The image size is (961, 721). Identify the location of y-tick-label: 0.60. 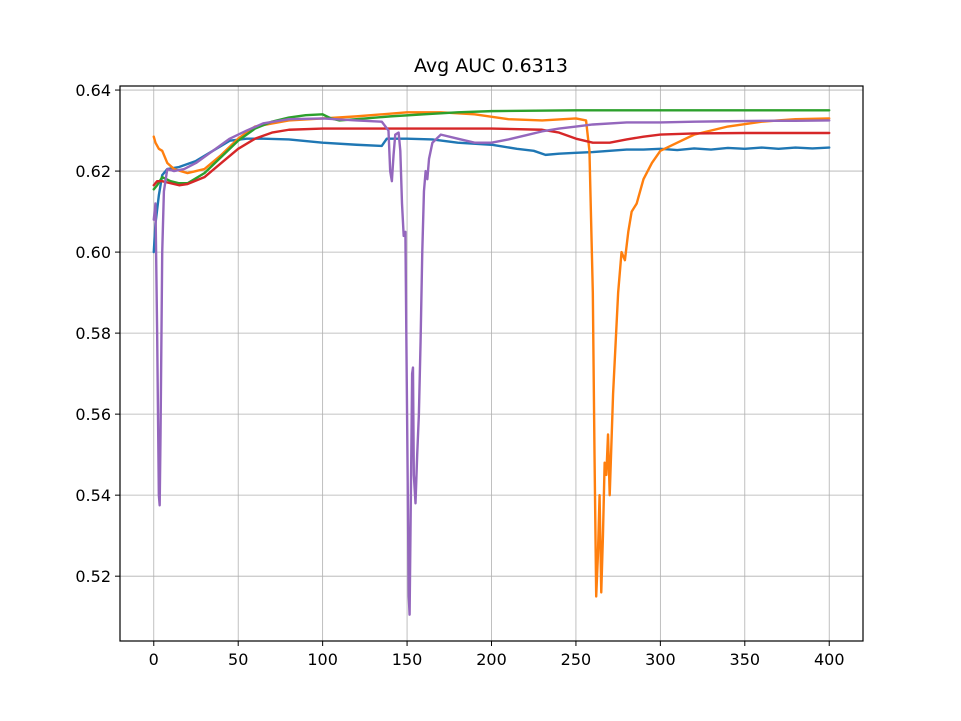
(93, 252).